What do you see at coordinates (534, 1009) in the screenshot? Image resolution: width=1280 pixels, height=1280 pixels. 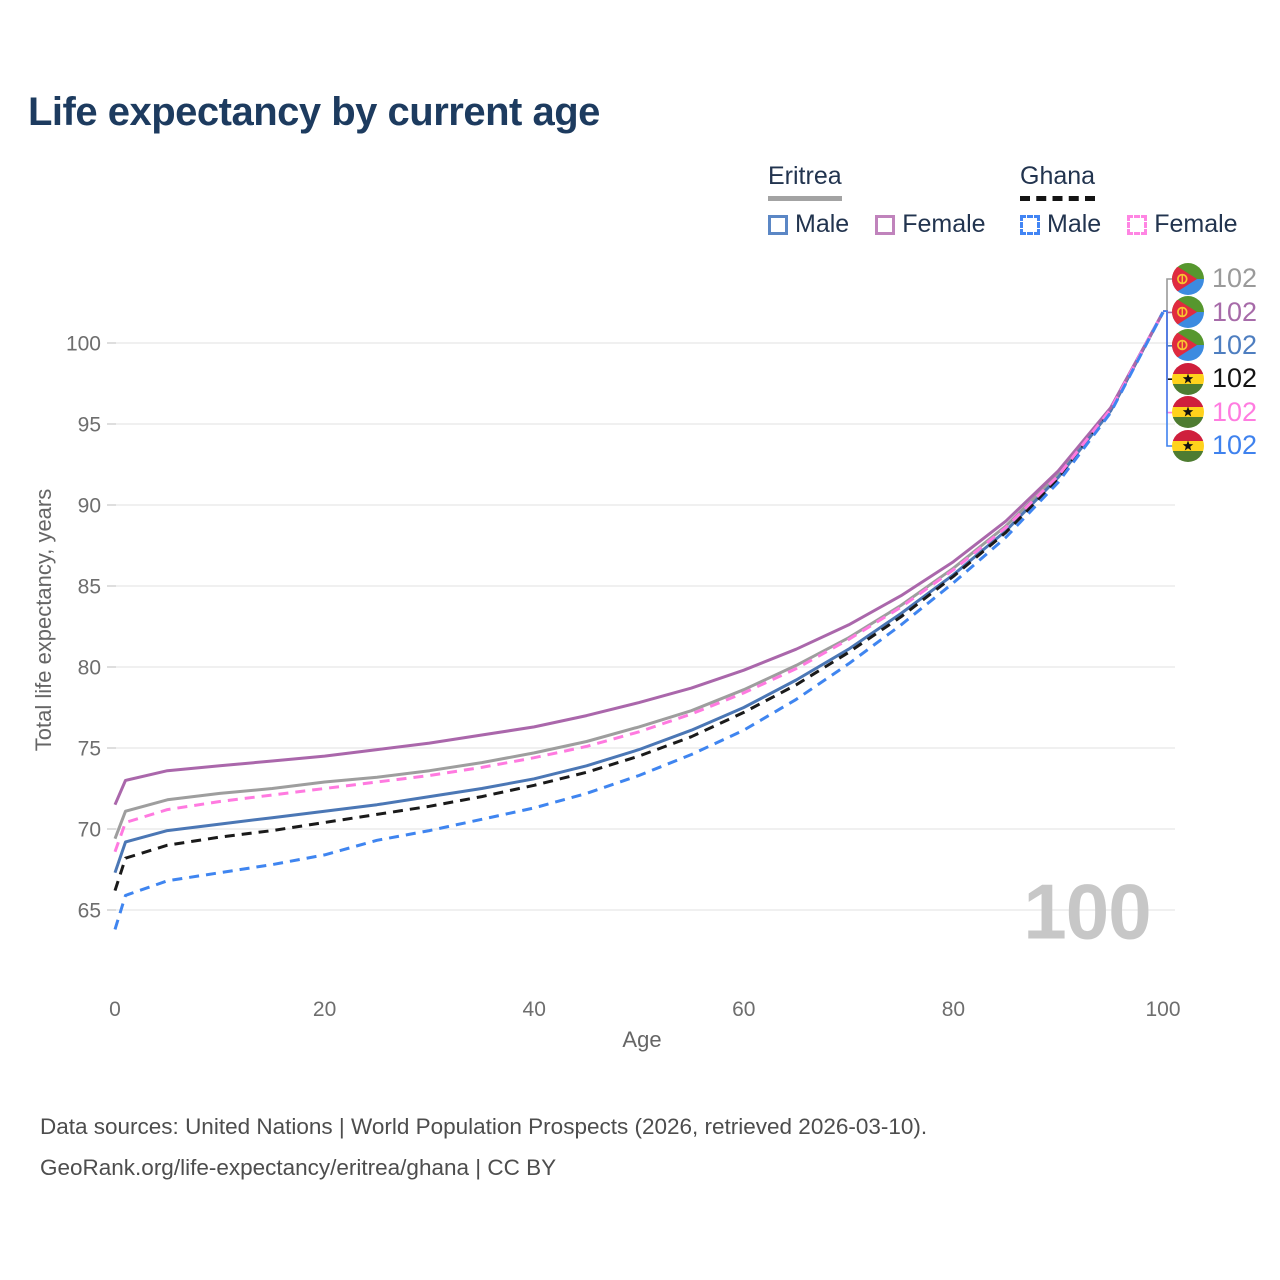 I see `x-tick-label: 40` at bounding box center [534, 1009].